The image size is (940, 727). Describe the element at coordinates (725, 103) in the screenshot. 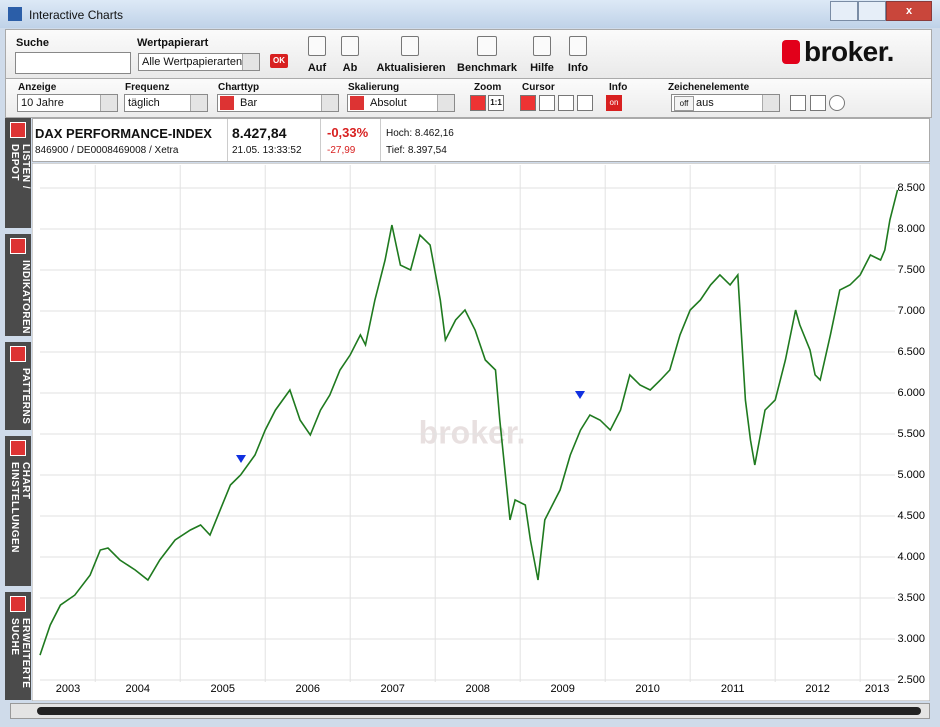

I see `select: aus` at that location.